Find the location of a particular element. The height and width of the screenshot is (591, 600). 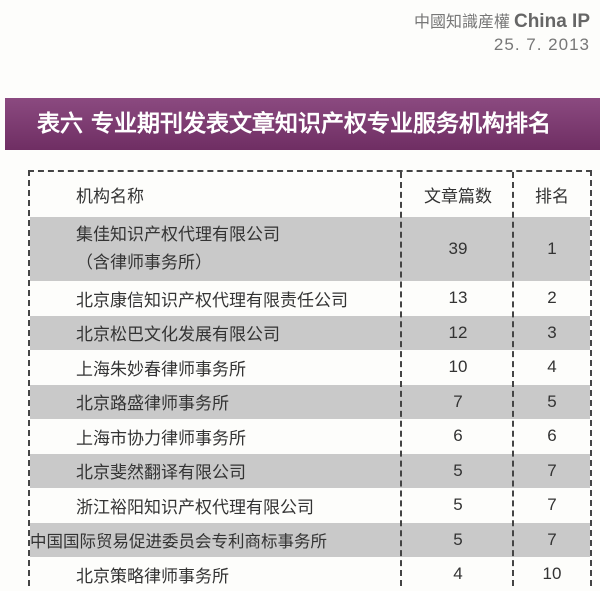

article-count: 7 is located at coordinates (458, 401).